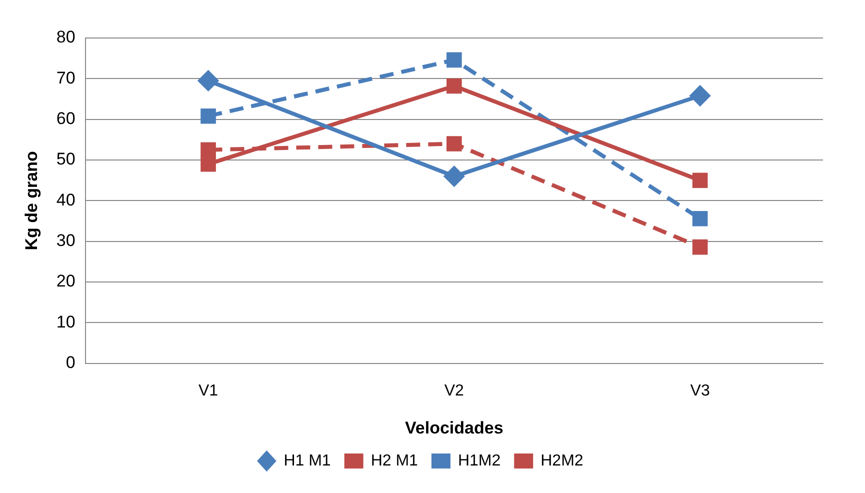  What do you see at coordinates (562, 461) in the screenshot?
I see `legend-label: H2M2` at bounding box center [562, 461].